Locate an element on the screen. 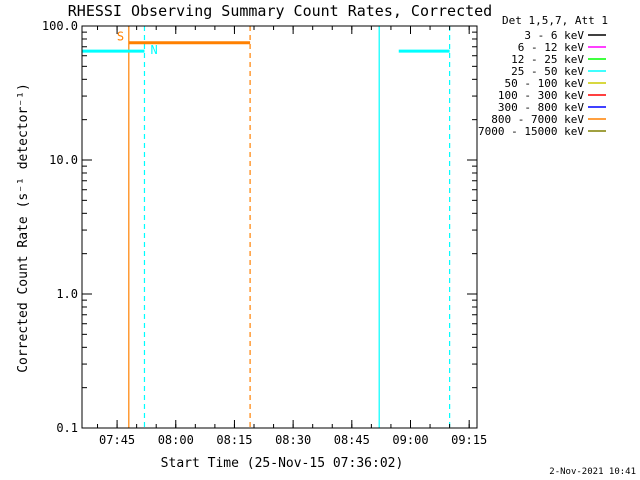 This screenshot has height=480, width=640. attenuator-label: S is located at coordinates (120, 37).